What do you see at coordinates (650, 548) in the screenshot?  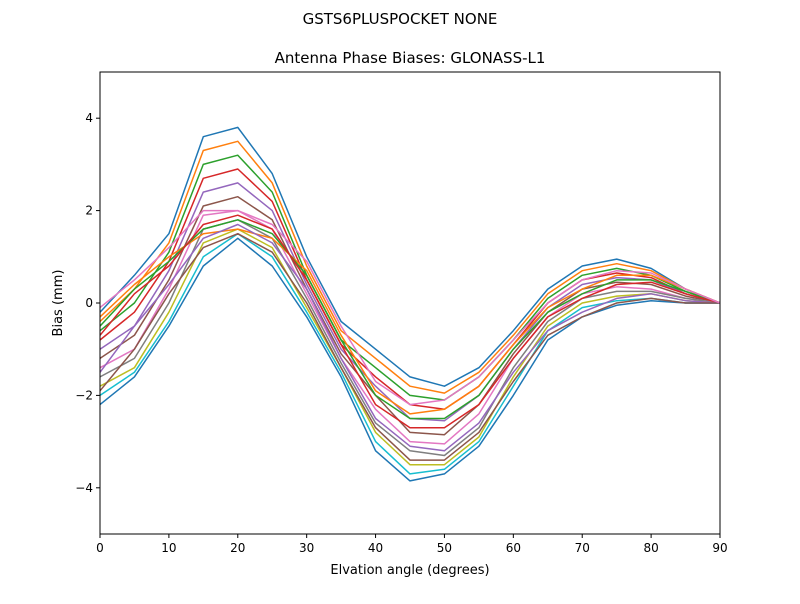 I see `x-tick-label: 80` at bounding box center [650, 548].